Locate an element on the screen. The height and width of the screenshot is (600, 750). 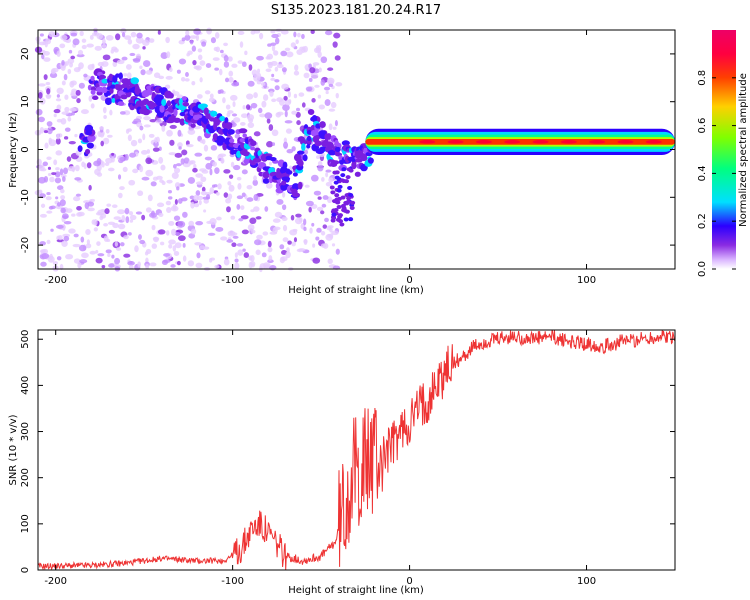
spectrogram-x-tick-label: -200 is located at coordinates (55, 280).